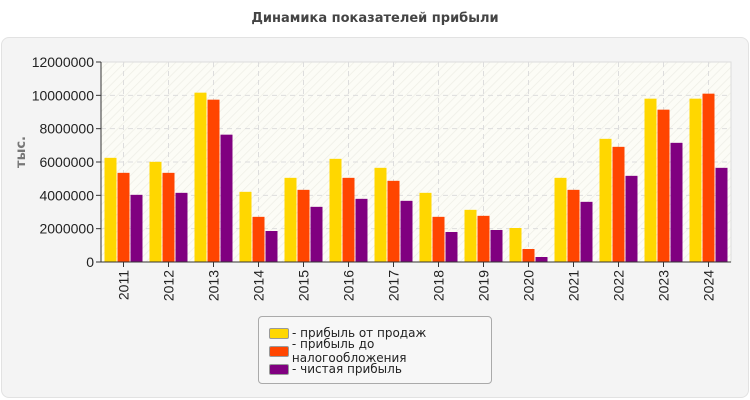 The width and height of the screenshot is (750, 400). I want to click on x-tick-label: 2013, so click(214, 285).